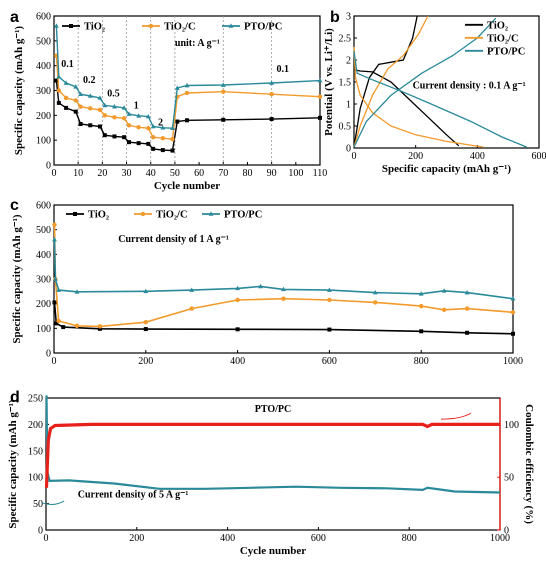  Describe the element at coordinates (35, 451) in the screenshot. I see `y-tick-label: 150` at that location.